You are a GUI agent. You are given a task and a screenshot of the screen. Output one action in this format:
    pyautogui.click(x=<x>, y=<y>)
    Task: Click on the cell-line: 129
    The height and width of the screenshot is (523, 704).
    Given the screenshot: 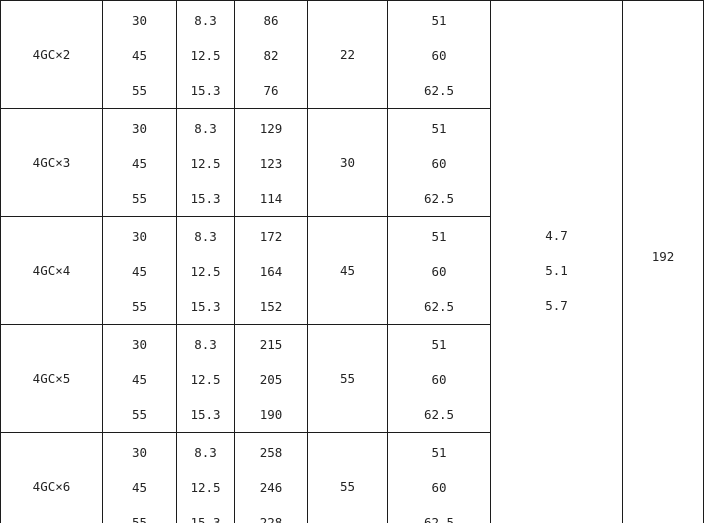 What is the action you would take?
    pyautogui.click(x=271, y=128)
    